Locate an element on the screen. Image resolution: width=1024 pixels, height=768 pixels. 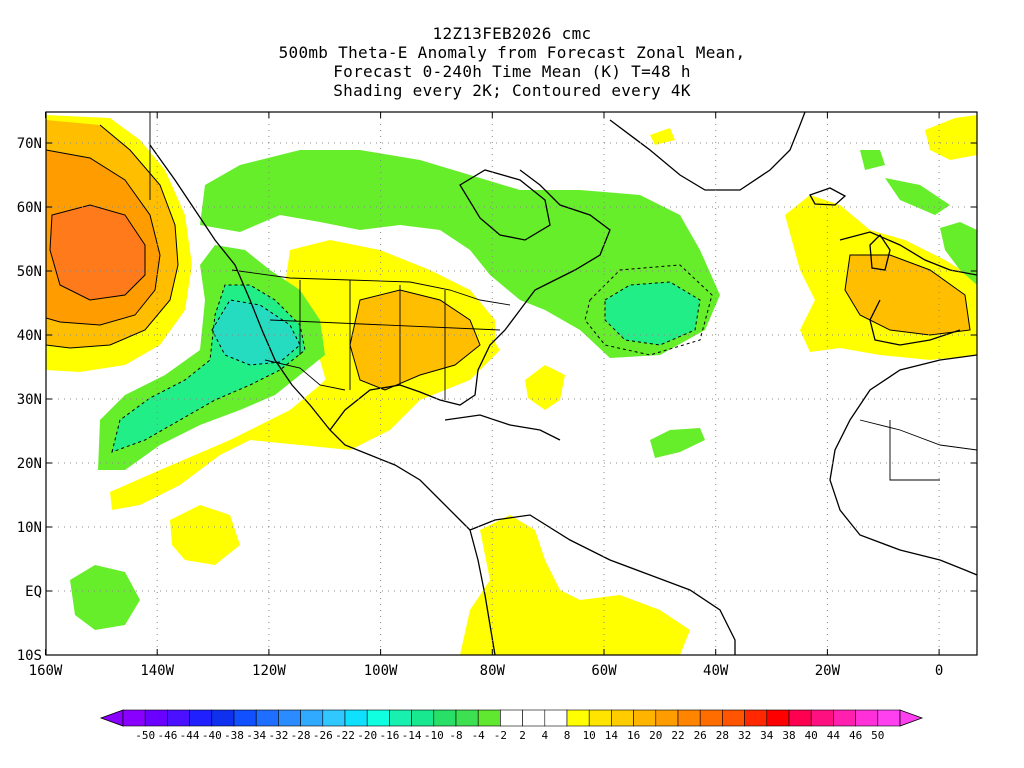
colorbar-arrow-right is located at coordinates (911, 718).